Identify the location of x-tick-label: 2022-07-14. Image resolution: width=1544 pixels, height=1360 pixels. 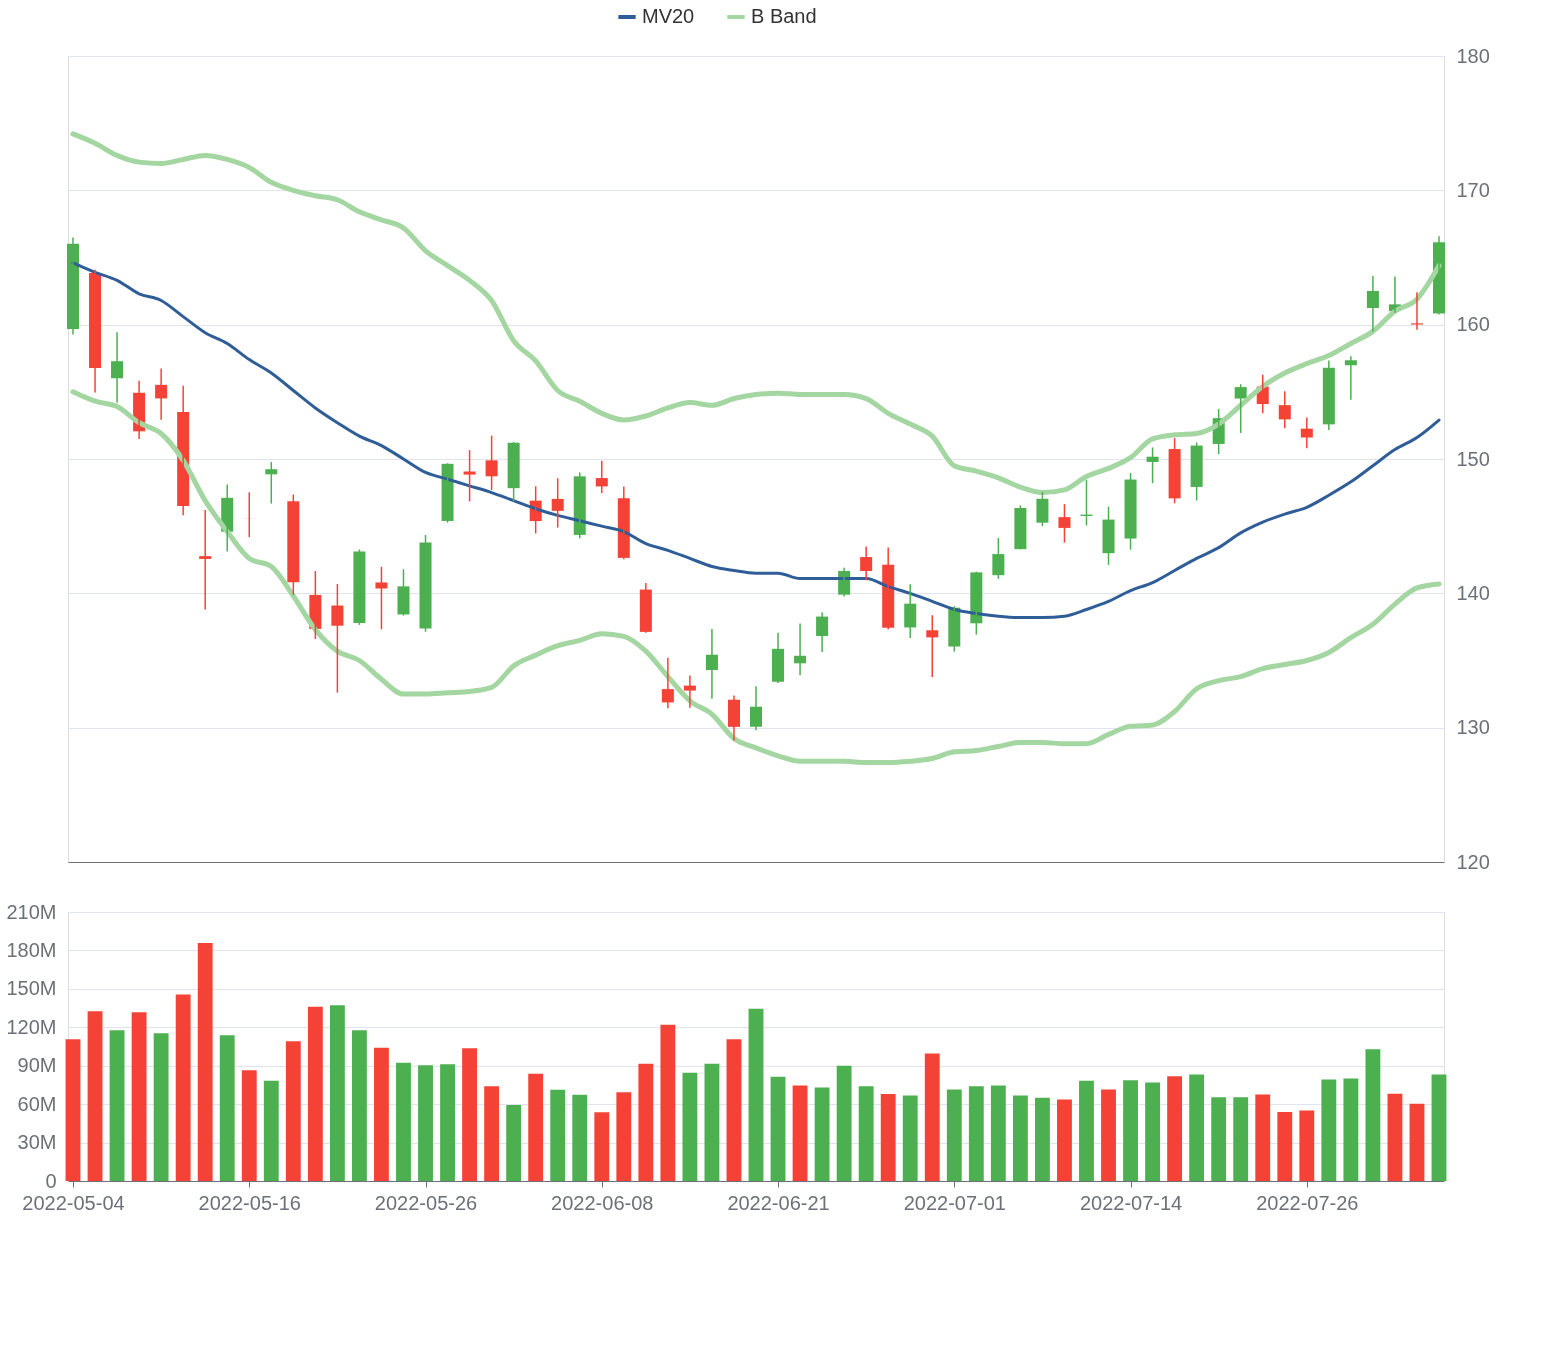
(1131, 1202).